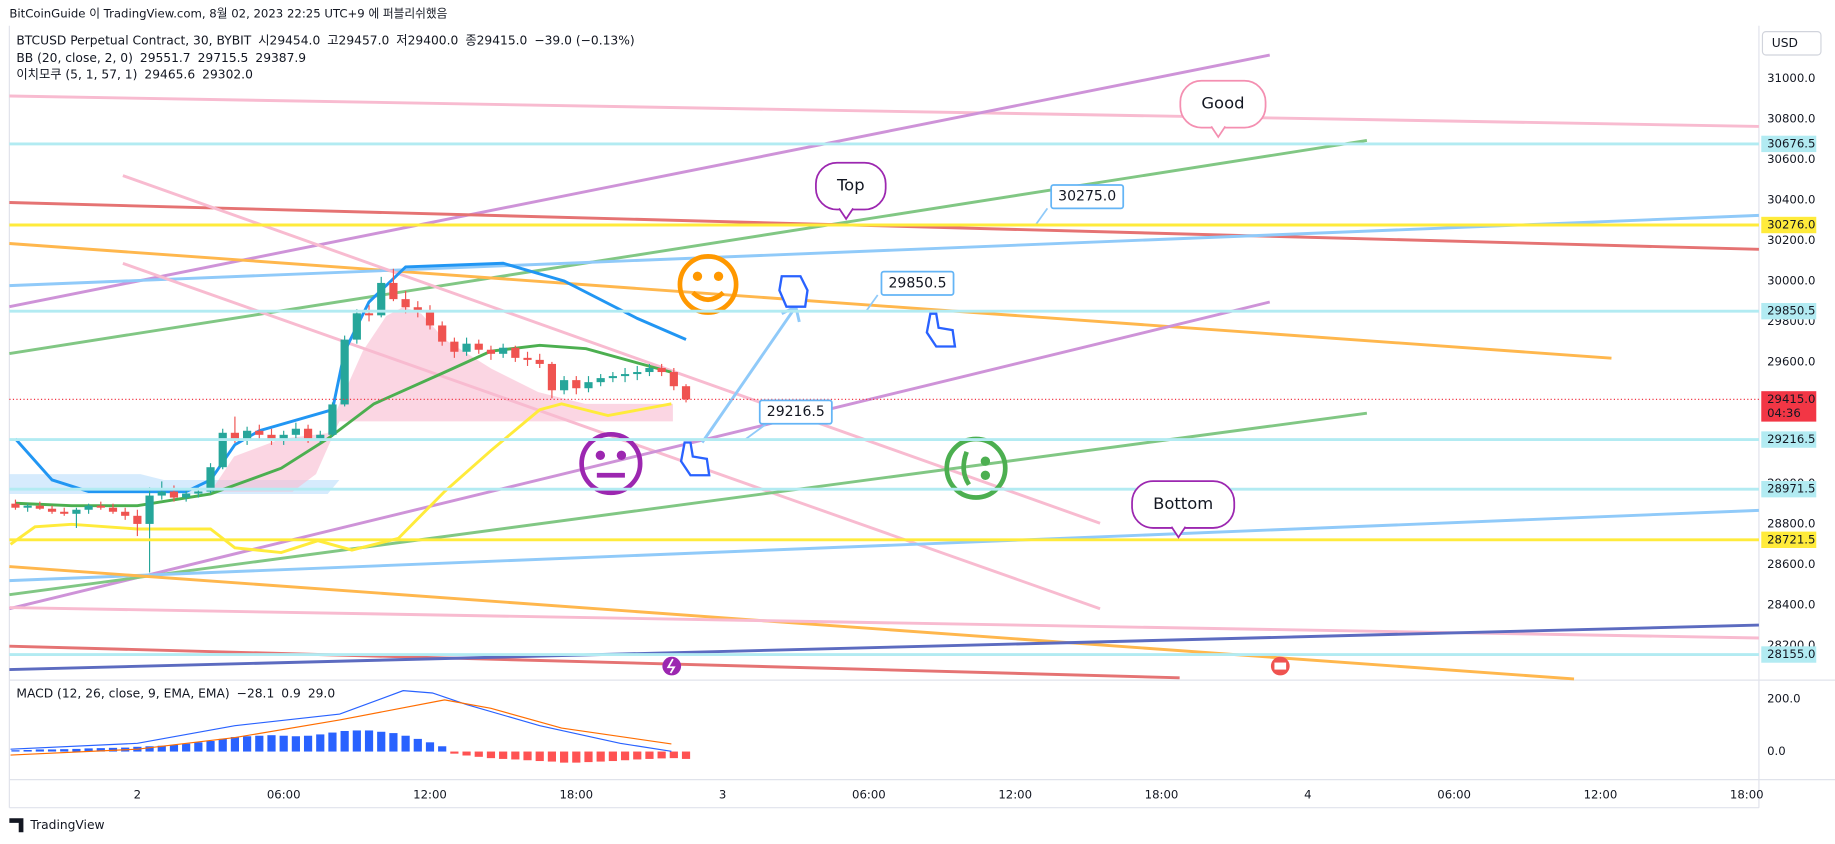 The height and width of the screenshot is (844, 1835). Describe the element at coordinates (1791, 199) in the screenshot. I see `y-tick-label: 30400.0` at that location.